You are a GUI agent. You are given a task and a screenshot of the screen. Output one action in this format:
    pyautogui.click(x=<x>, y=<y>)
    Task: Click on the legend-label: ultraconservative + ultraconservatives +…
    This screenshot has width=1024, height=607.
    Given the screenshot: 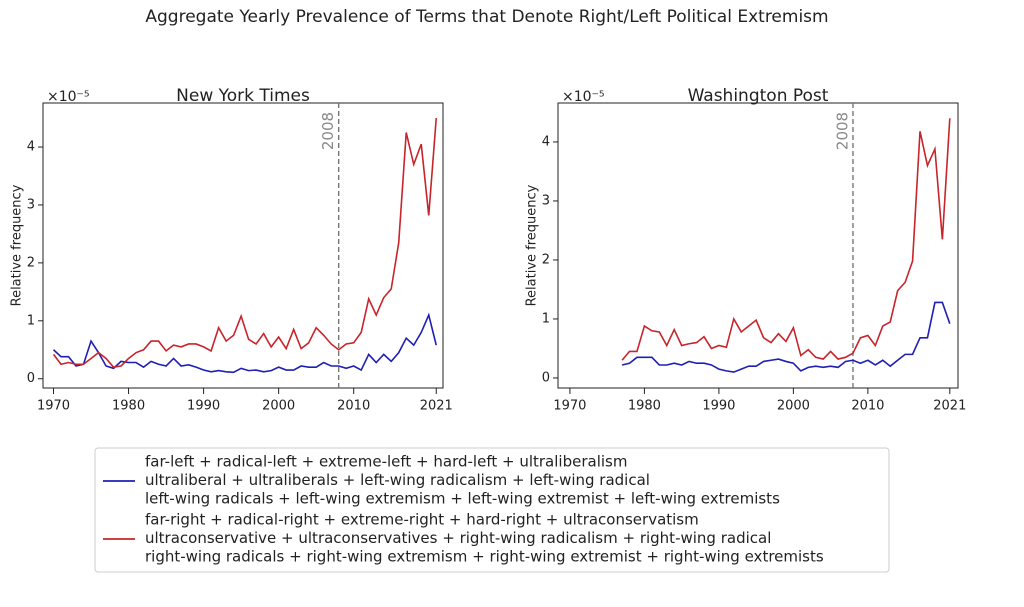 What is the action you would take?
    pyautogui.click(x=458, y=538)
    